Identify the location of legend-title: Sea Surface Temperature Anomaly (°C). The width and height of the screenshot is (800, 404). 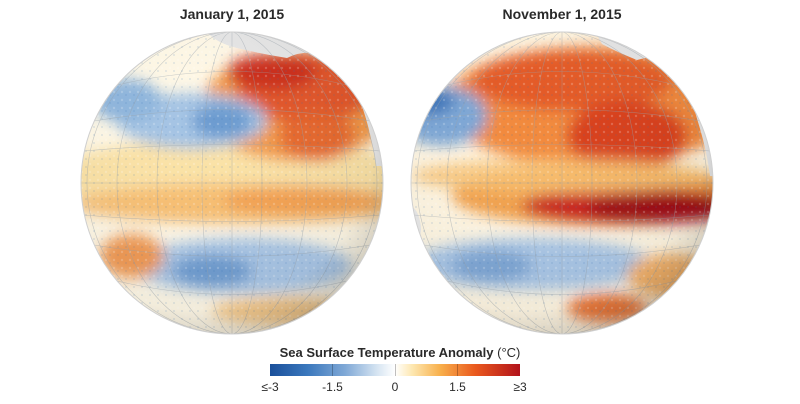
(400, 352).